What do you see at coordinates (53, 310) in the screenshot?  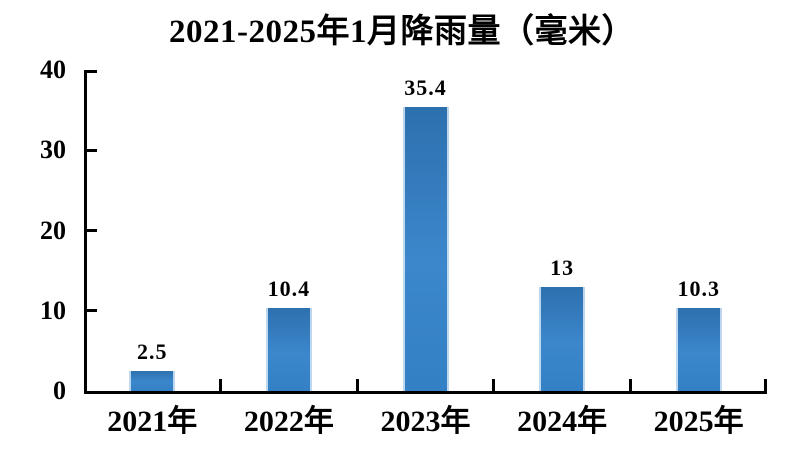 I see `y-axis-label: 10` at bounding box center [53, 310].